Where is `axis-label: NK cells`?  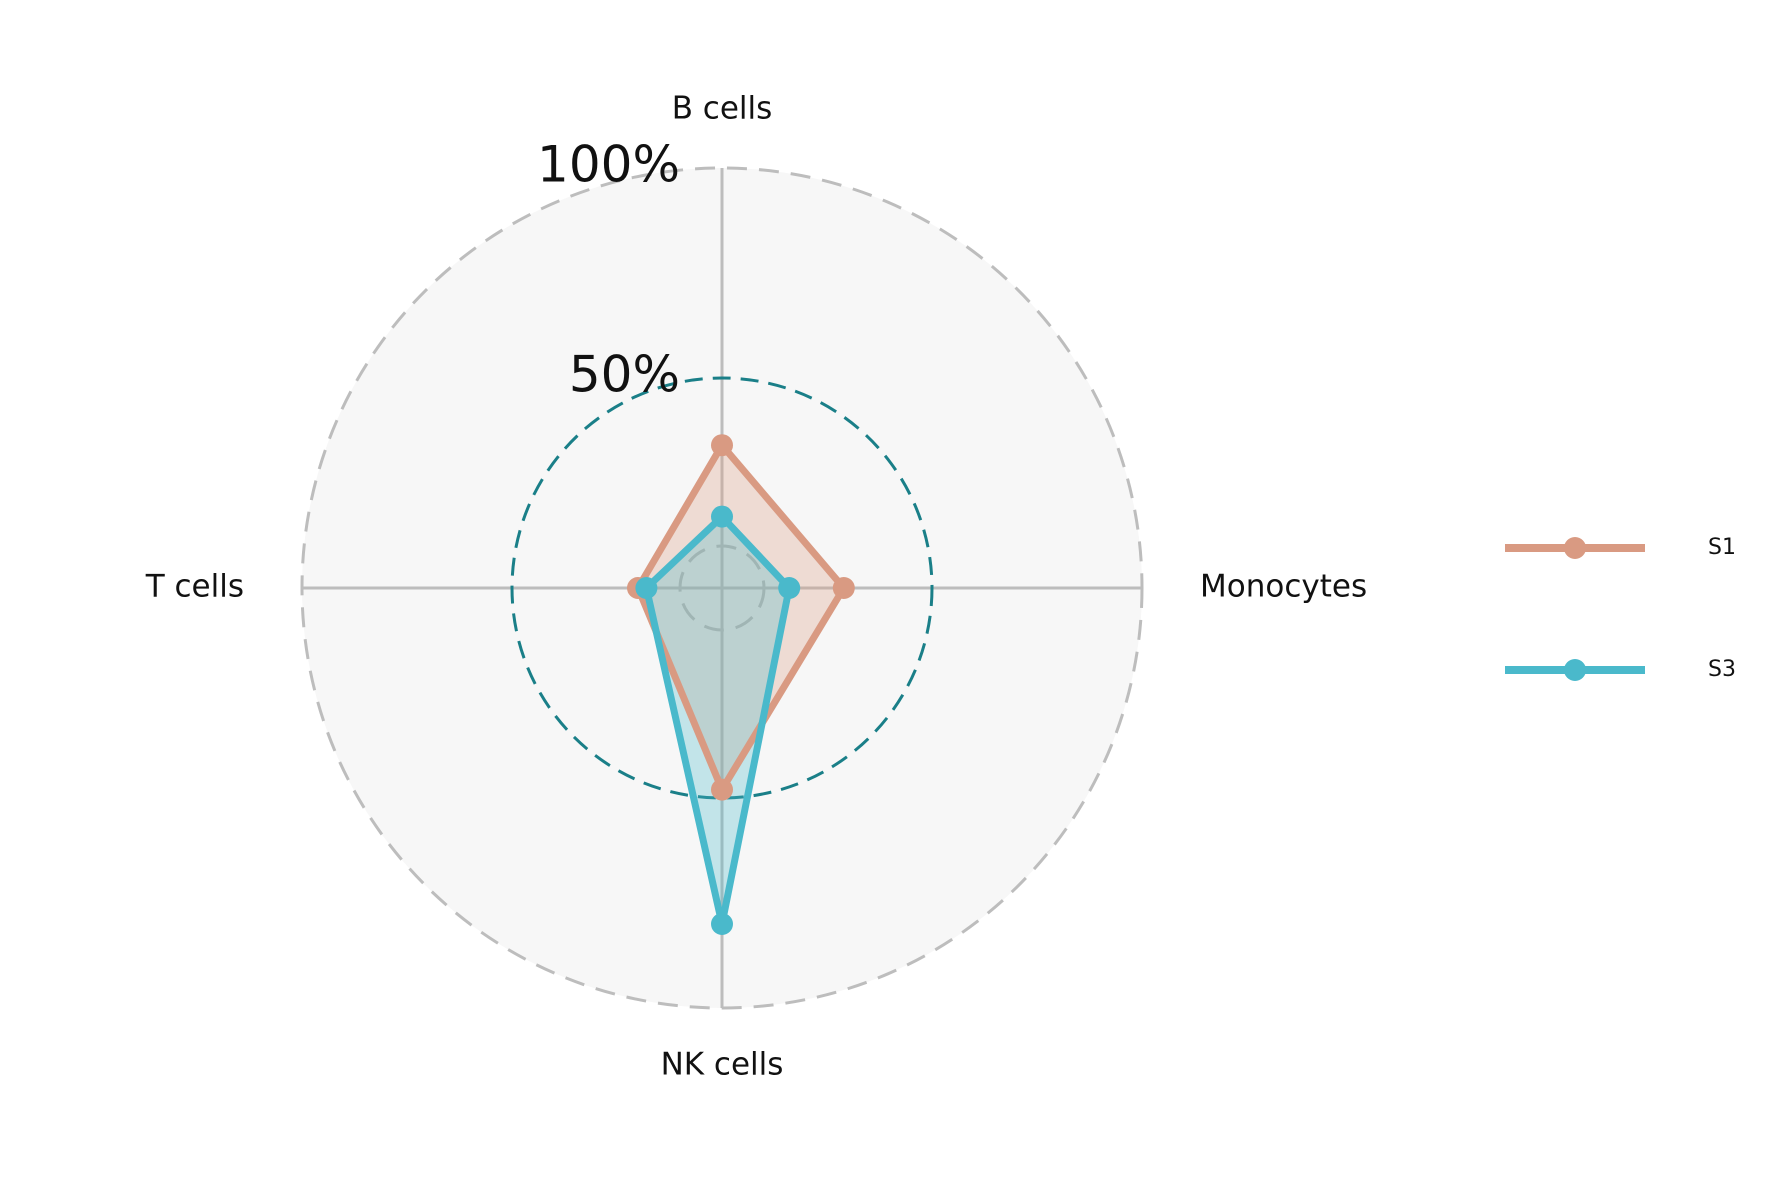
axis-label: NK cells is located at coordinates (722, 1065).